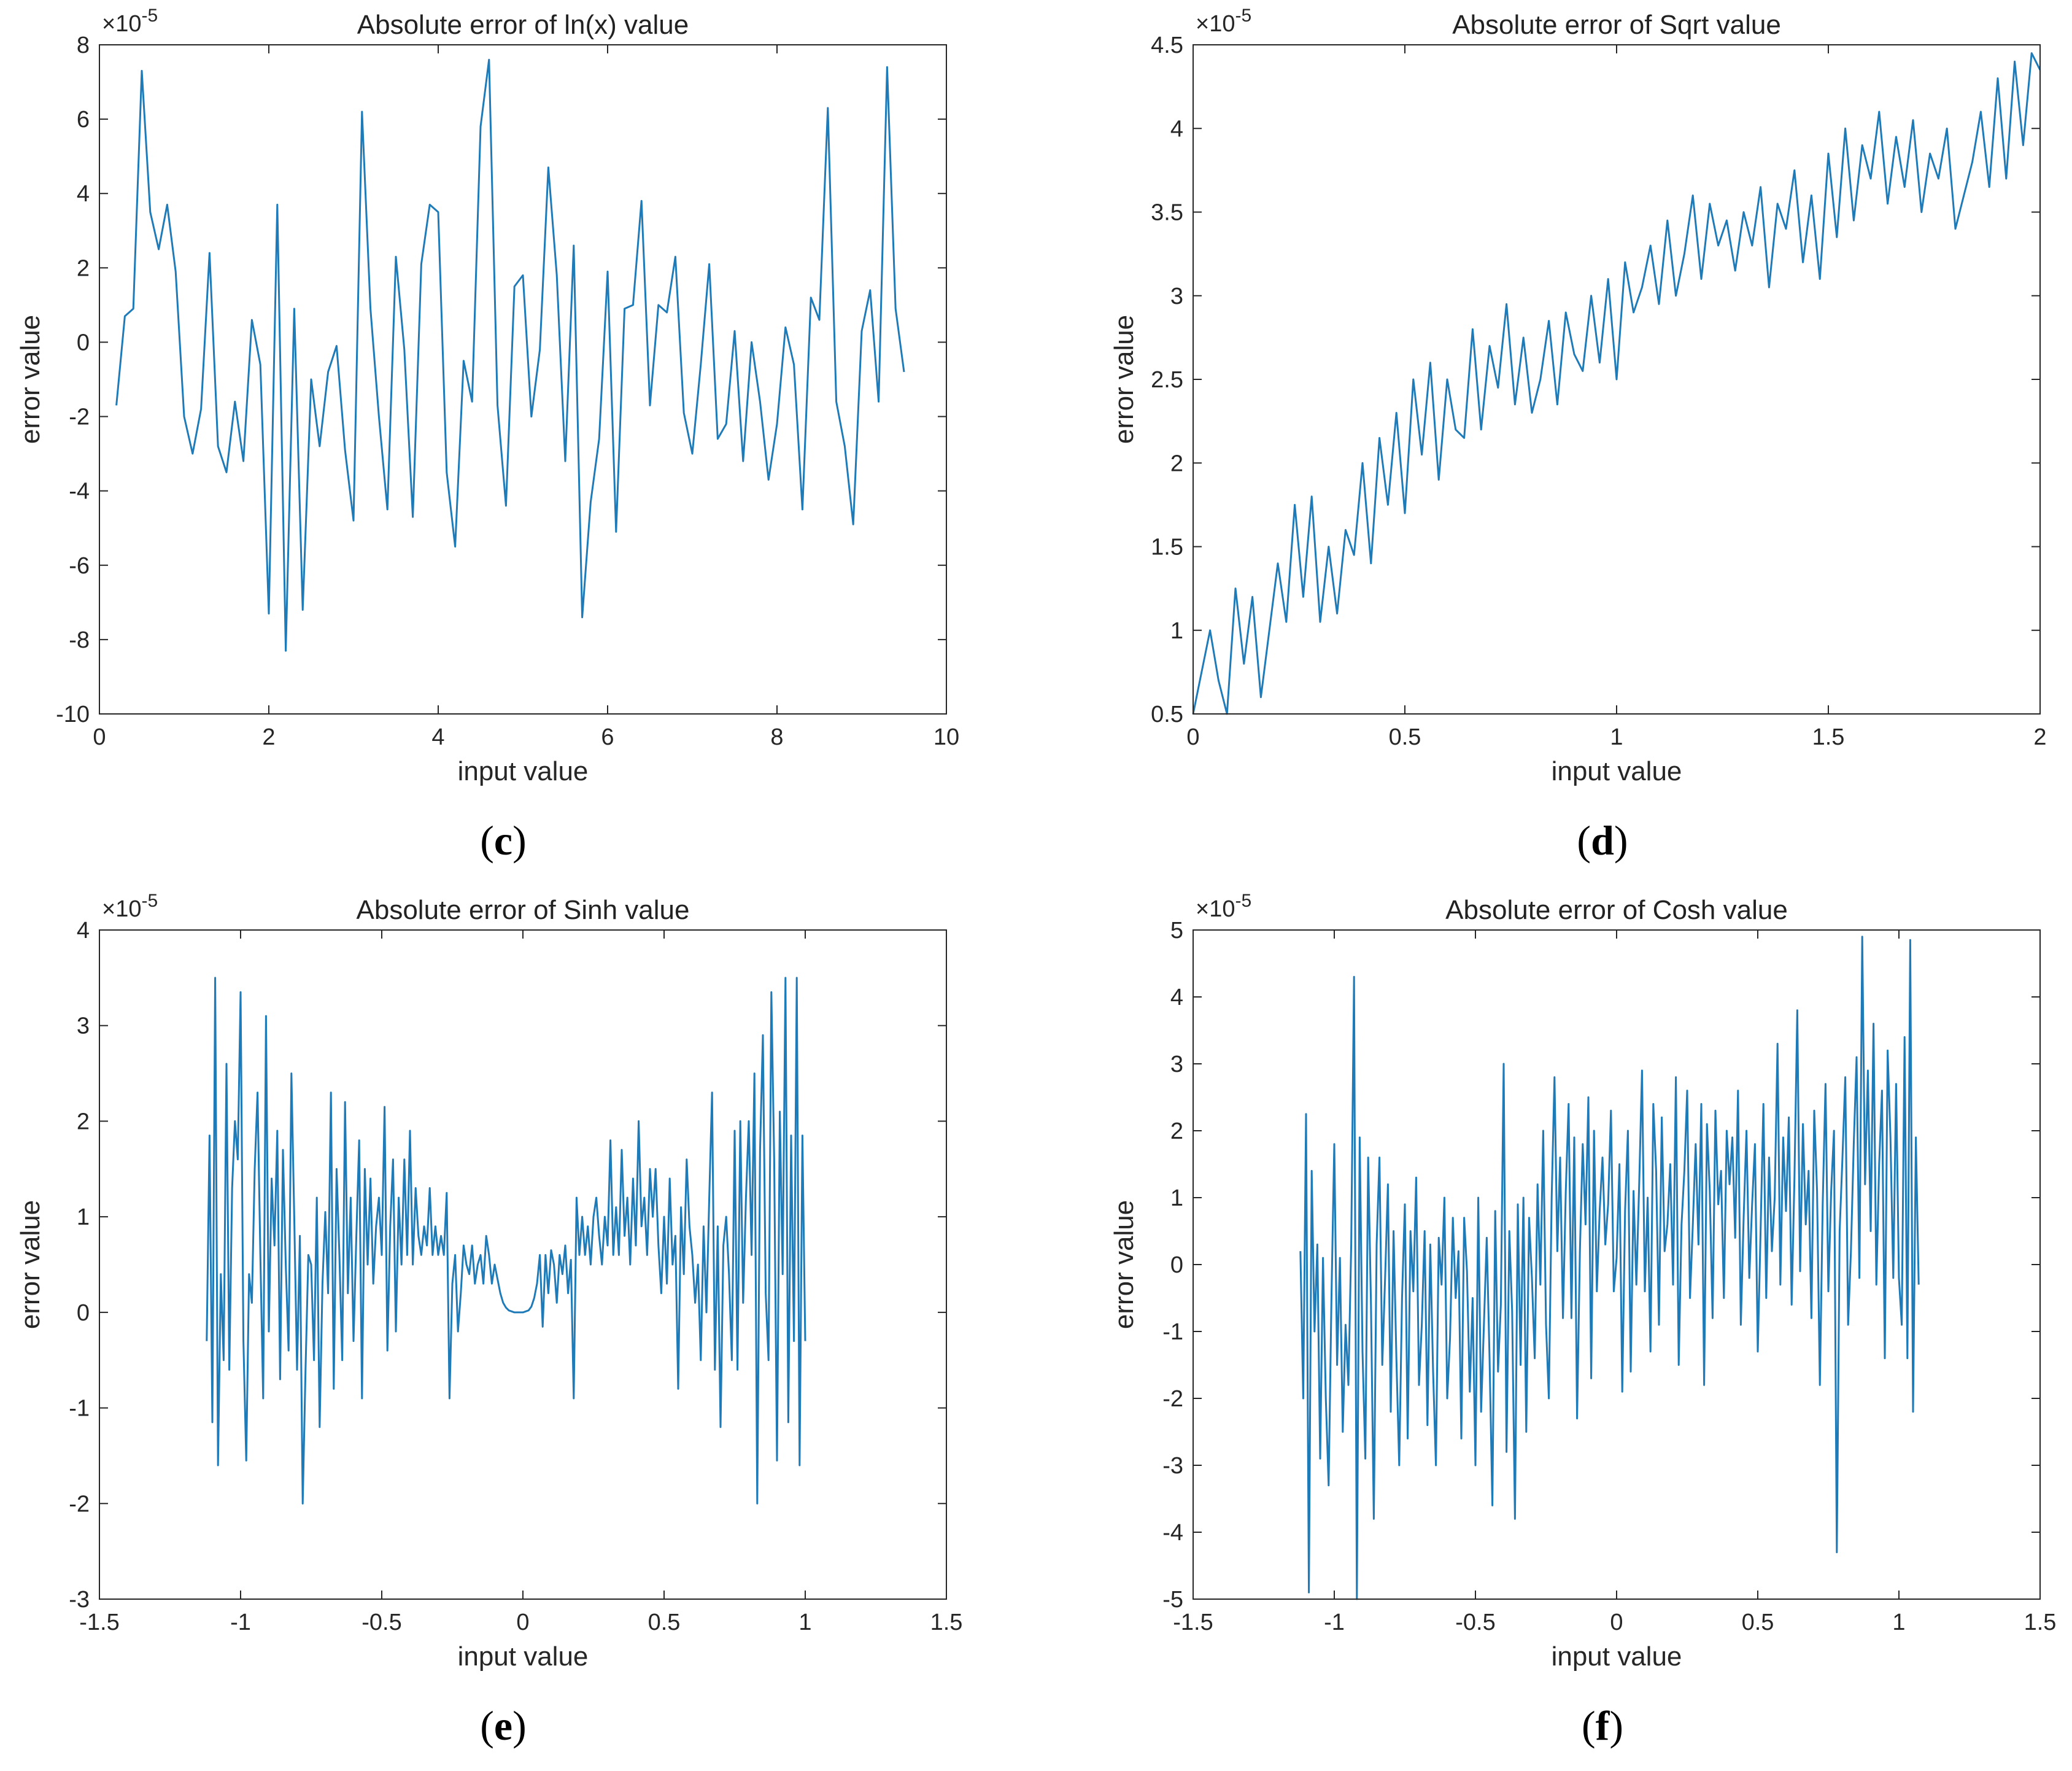 The height and width of the screenshot is (1771, 2072). I want to click on y-tick-label: -8, so click(79, 640).